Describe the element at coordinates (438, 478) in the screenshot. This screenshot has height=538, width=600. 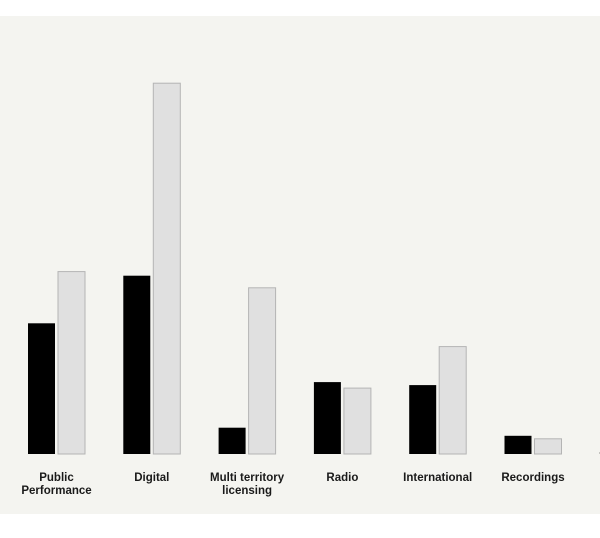
I see `category-label-4: International` at that location.